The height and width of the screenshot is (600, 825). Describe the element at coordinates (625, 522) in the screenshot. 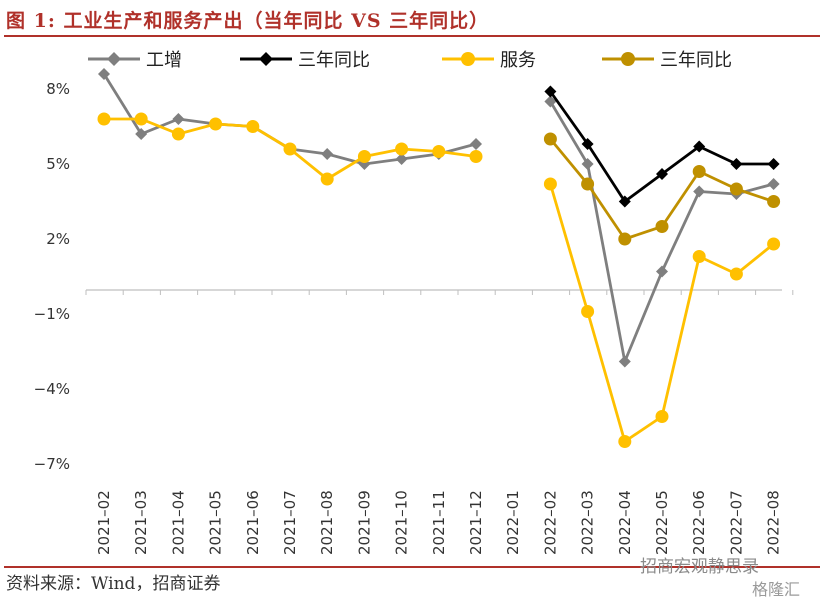

I see `x-tick-label: 2022–04` at that location.